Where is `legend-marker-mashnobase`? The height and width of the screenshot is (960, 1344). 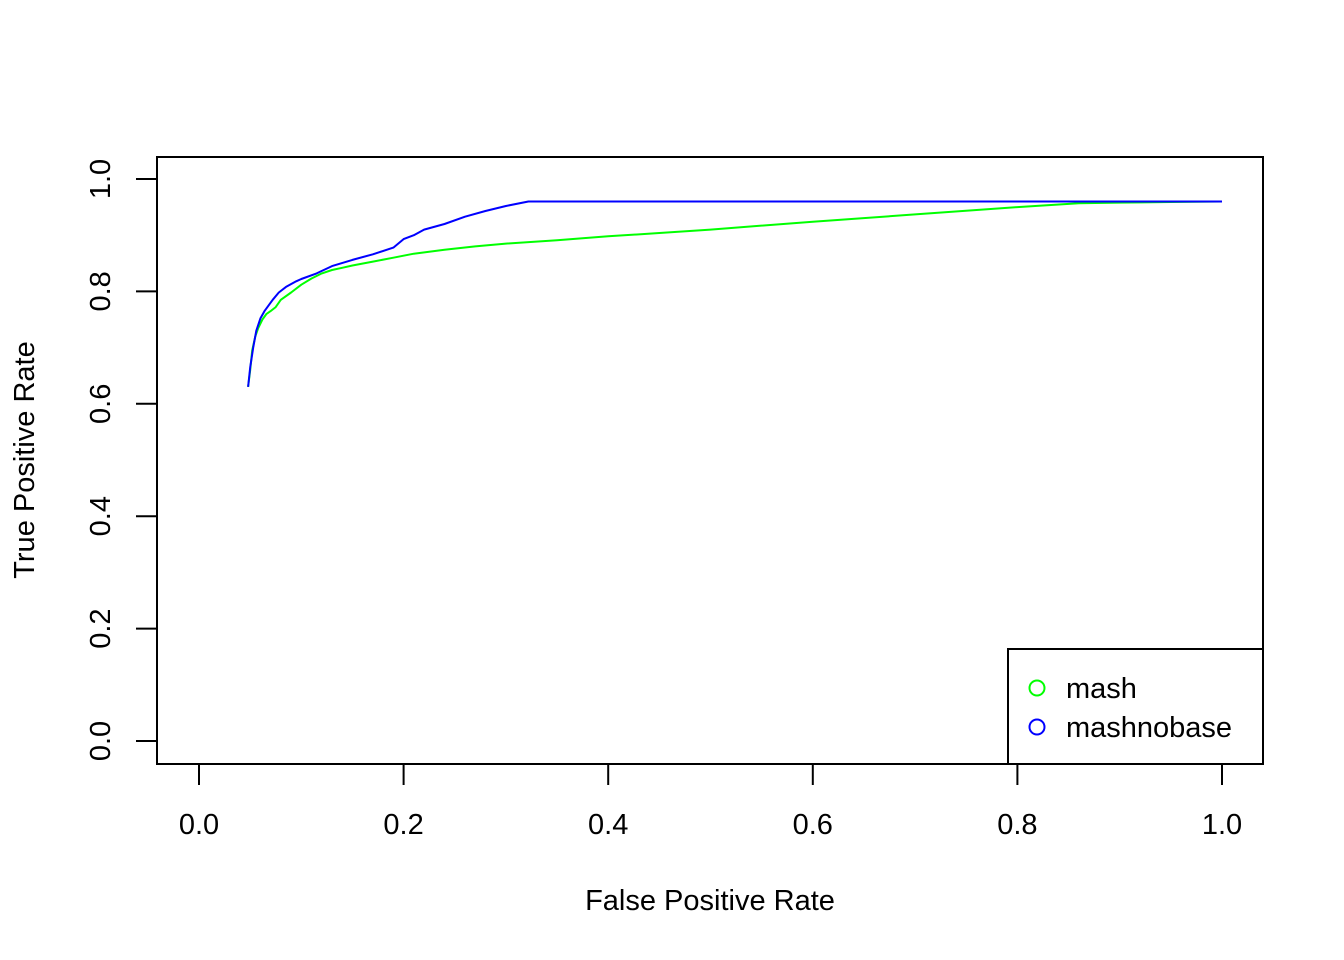
legend-marker-mashnobase is located at coordinates (1037, 727).